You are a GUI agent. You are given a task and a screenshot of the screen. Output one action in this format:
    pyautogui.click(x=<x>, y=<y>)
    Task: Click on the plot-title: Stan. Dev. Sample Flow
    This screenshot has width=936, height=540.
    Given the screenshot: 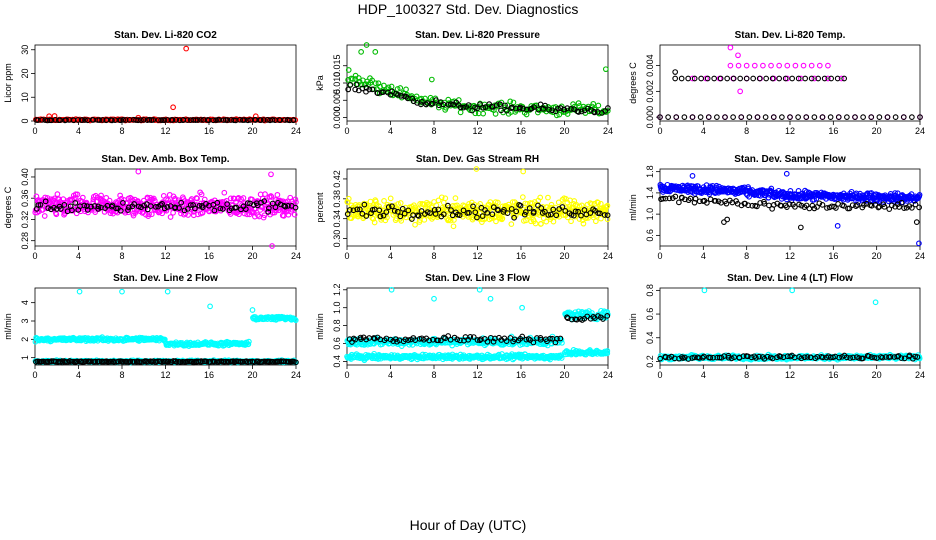 What is the action you would take?
    pyautogui.click(x=790, y=159)
    